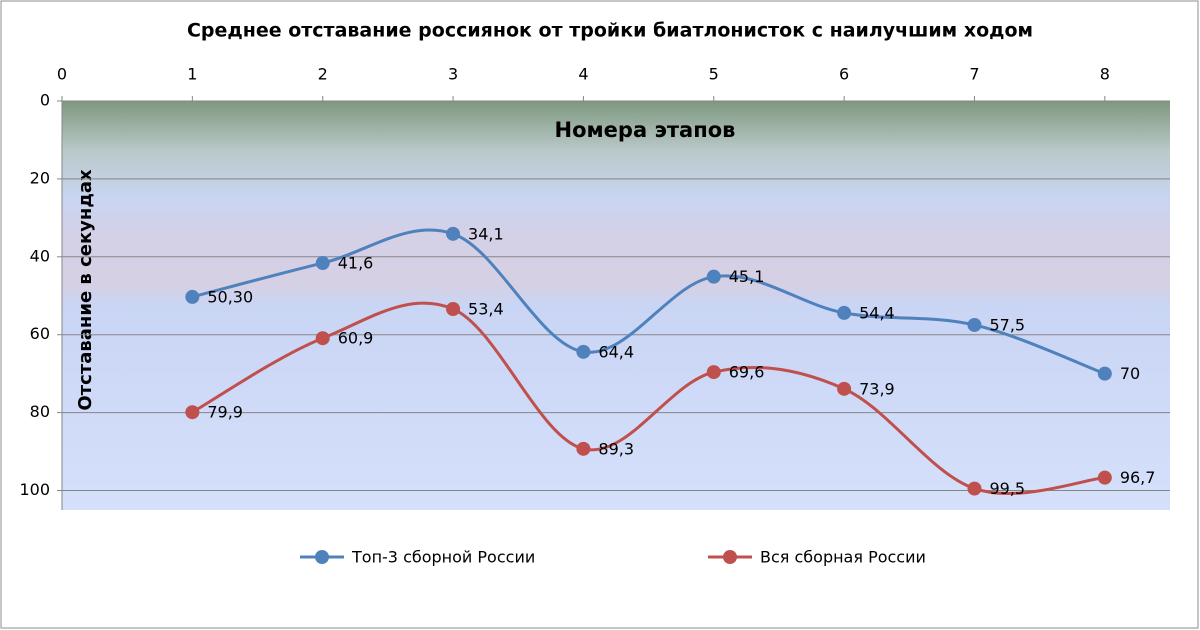 The image size is (1200, 630). Describe the element at coordinates (974, 74) in the screenshot. I see `x-tick-label: 7` at that location.